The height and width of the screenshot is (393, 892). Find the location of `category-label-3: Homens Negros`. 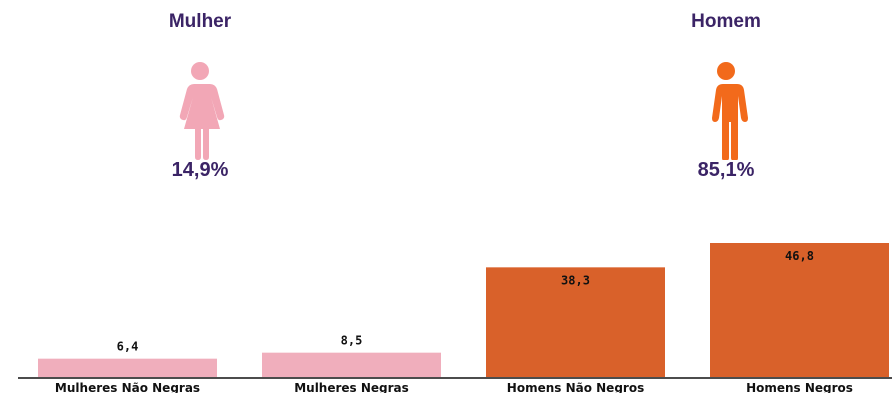

category-label-3: Homens Negros is located at coordinates (799, 387).